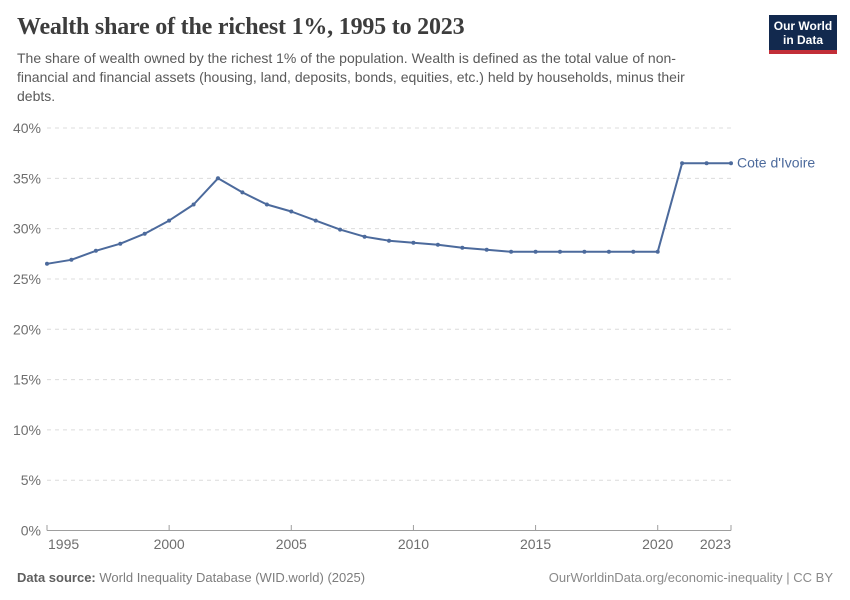 This screenshot has width=850, height=600. What do you see at coordinates (242, 192) in the screenshot?
I see `data-point-2003` at bounding box center [242, 192].